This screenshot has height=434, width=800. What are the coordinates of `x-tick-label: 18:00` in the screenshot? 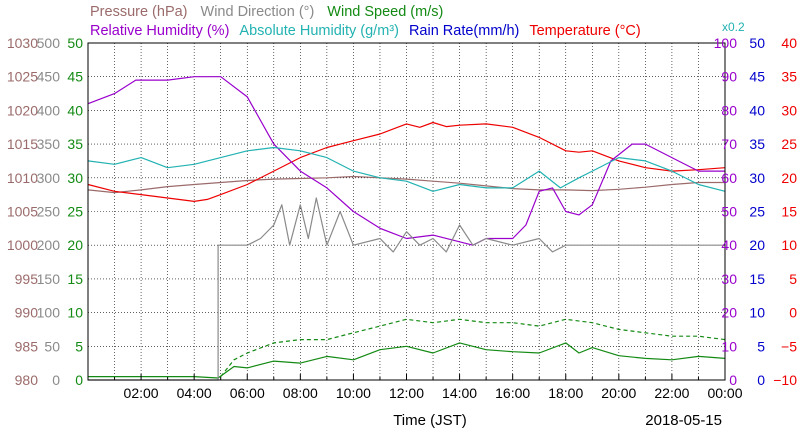 It's located at (565, 393).